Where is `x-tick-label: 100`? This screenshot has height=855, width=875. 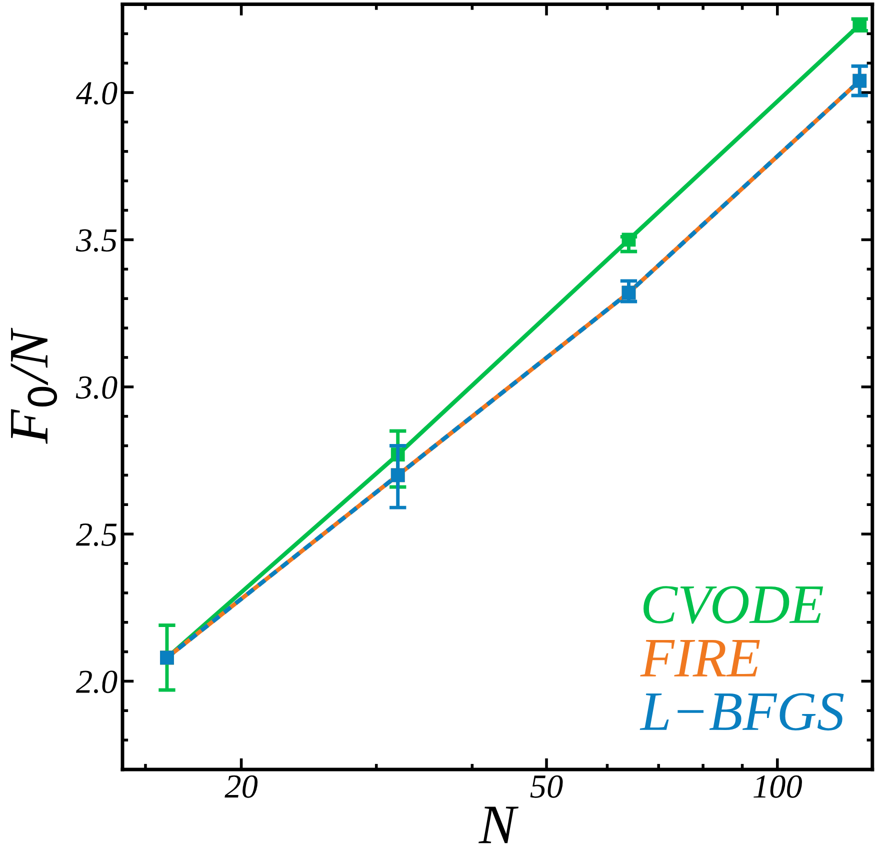
x-tick-label: 100 is located at coordinates (778, 786).